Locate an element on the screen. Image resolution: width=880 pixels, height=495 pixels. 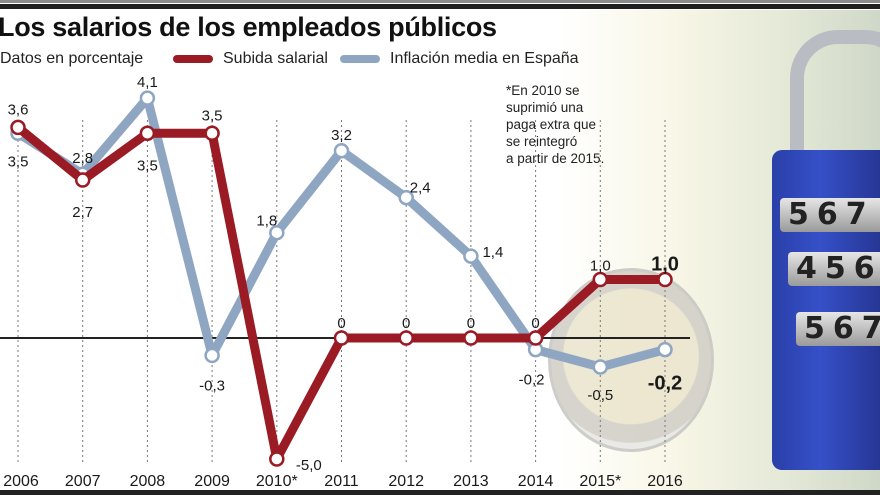
data-label: -0,3 is located at coordinates (212, 385).